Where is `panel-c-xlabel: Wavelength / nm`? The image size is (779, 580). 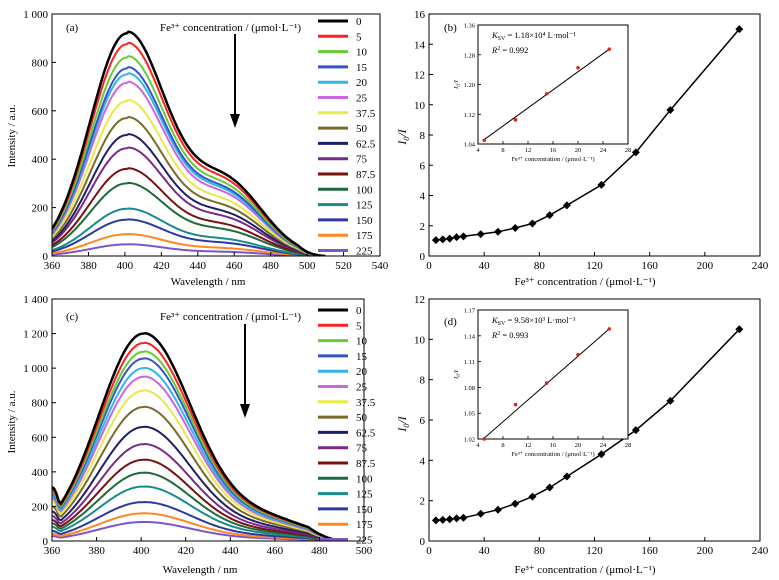 panel-c-xlabel: Wavelength / nm is located at coordinates (200, 570).